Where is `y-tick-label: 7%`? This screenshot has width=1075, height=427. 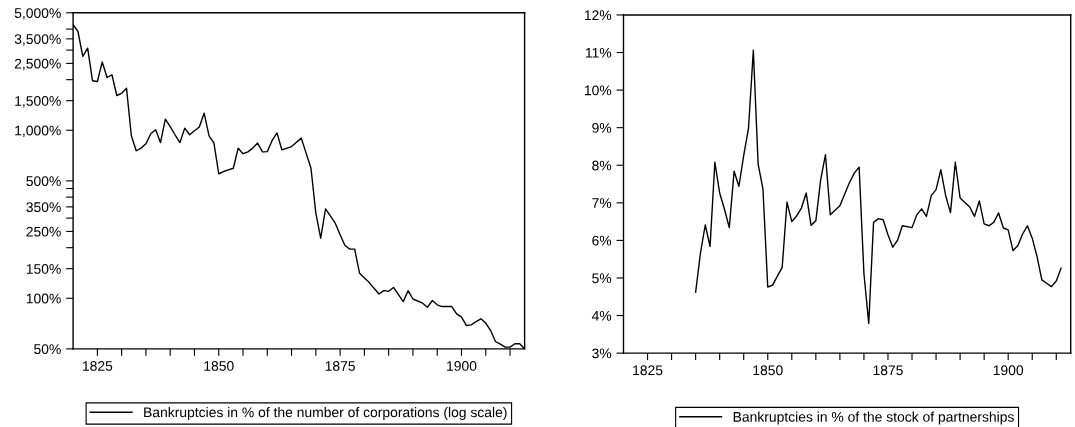
y-tick-label: 7% is located at coordinates (602, 203).